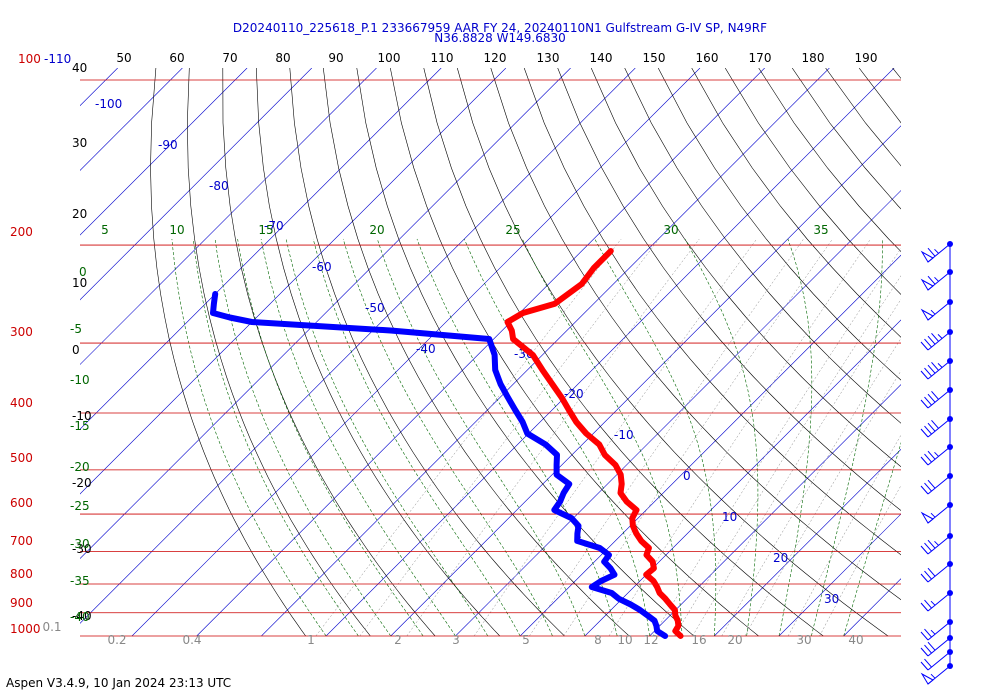 The height and width of the screenshot is (700, 1000). What do you see at coordinates (76, 350) in the screenshot?
I see `height-tick-label: 0` at bounding box center [76, 350].